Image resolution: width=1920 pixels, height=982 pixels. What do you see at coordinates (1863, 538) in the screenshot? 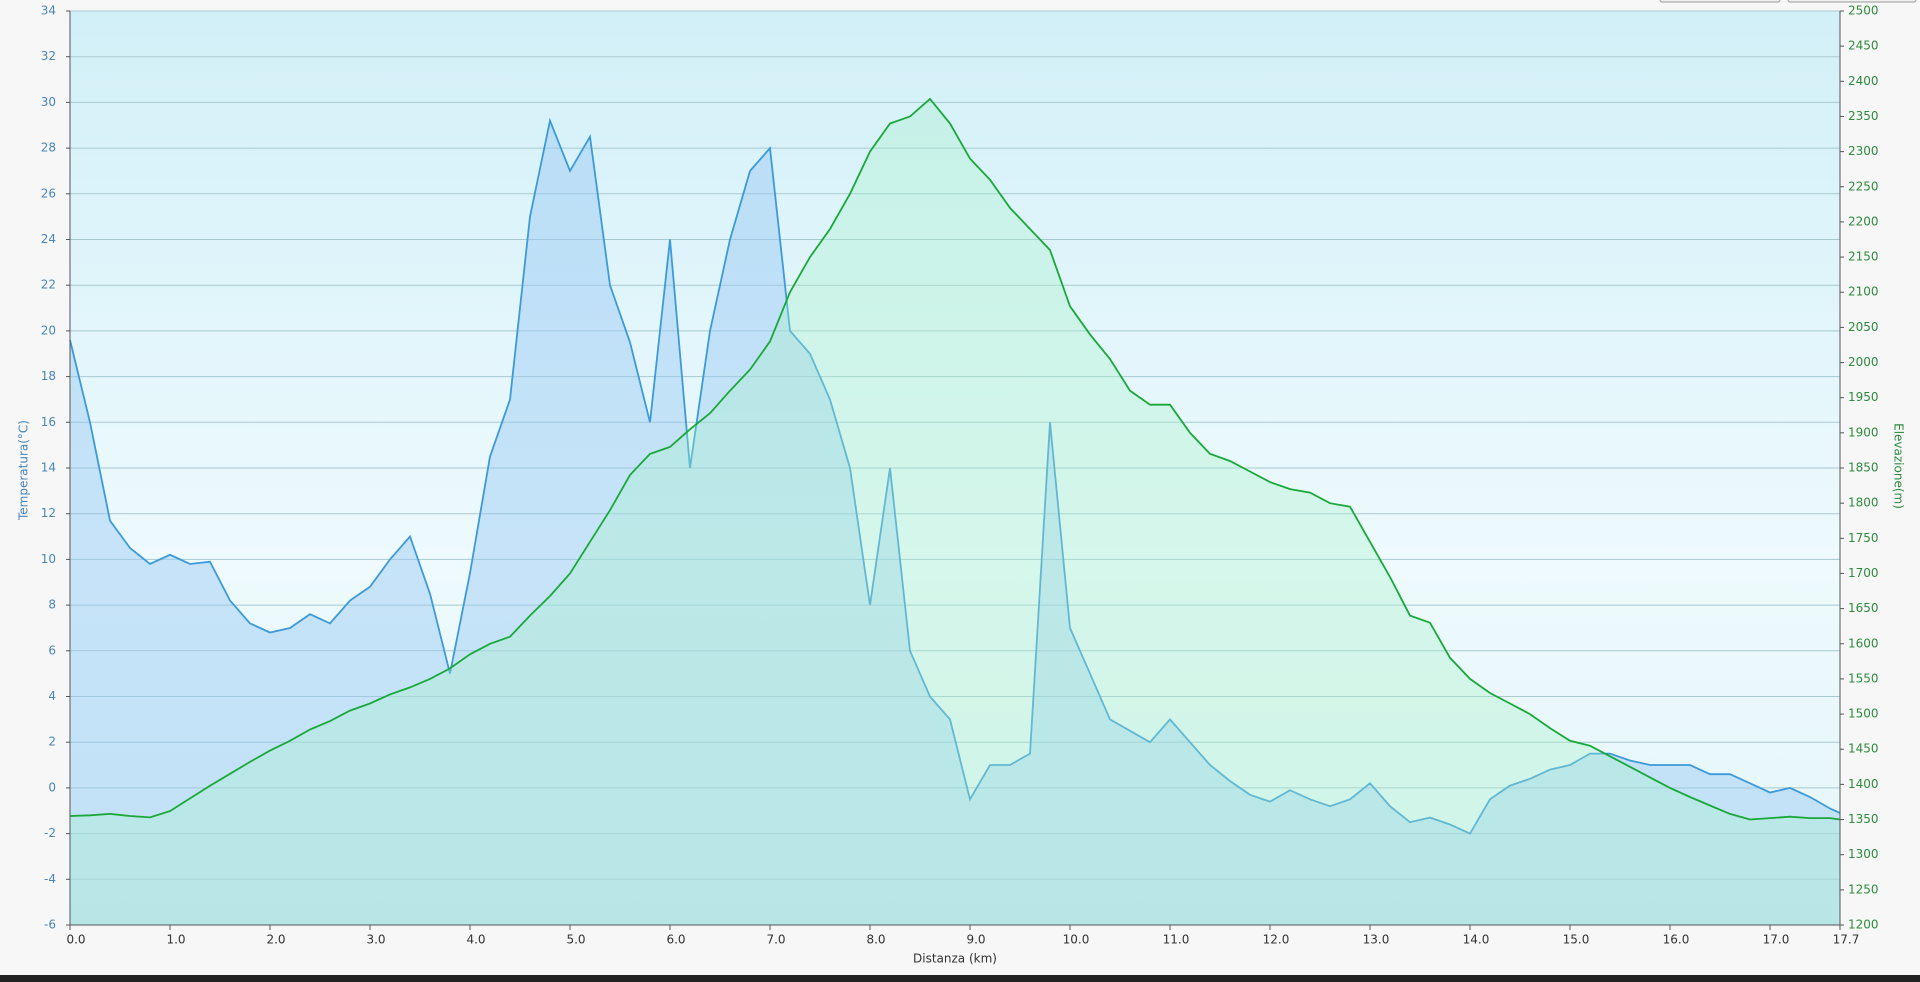
I see `y2-tick-label: 1750` at bounding box center [1863, 538].